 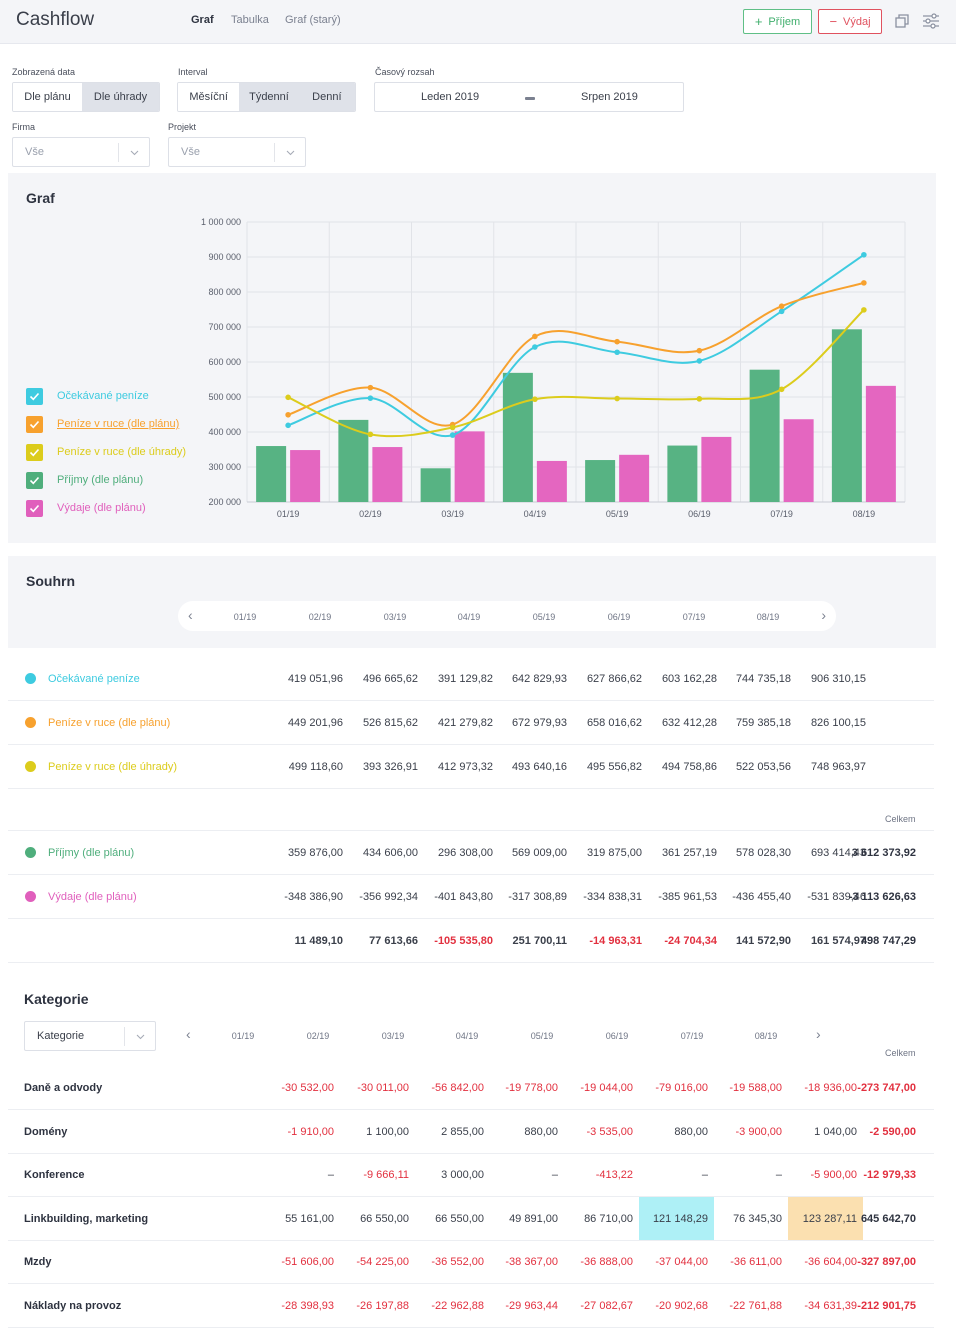 What do you see at coordinates (395, 617) in the screenshot?
I see `summary-period-label: 03/19` at bounding box center [395, 617].